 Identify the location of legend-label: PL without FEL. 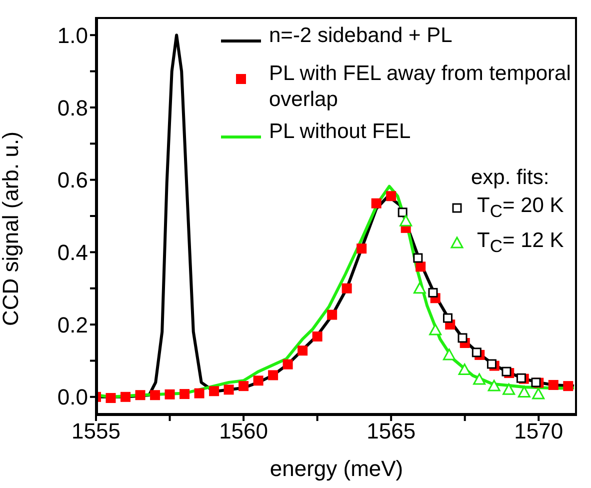
(340, 132).